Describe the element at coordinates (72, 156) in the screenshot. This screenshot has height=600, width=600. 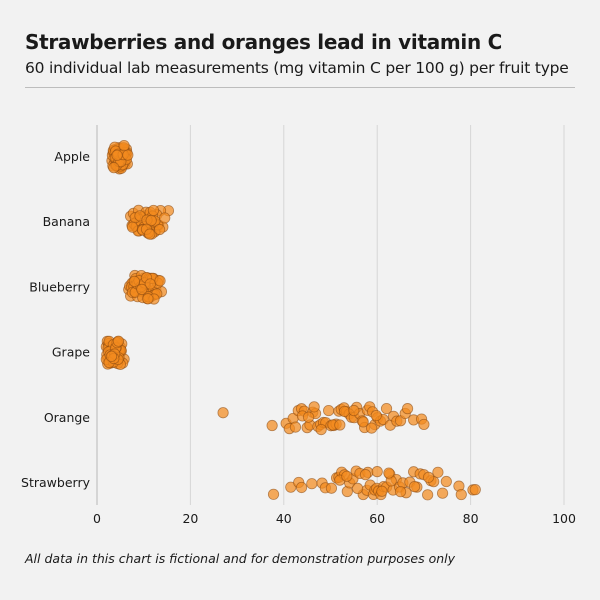
I see `y-category-label: Apple` at that location.